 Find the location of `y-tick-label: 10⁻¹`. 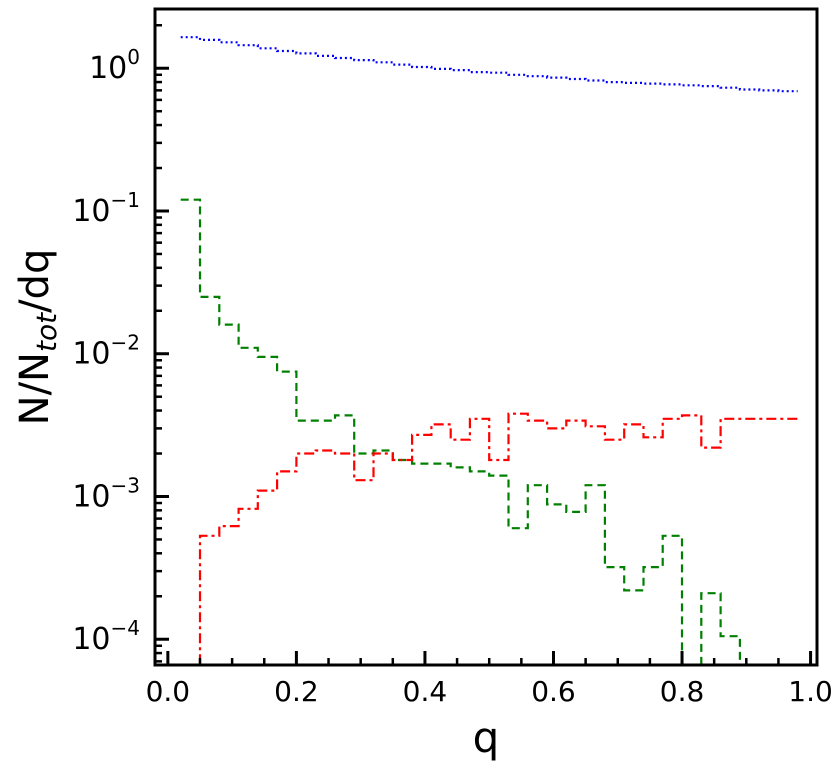

y-tick-label: 10⁻¹ is located at coordinates (106, 208).